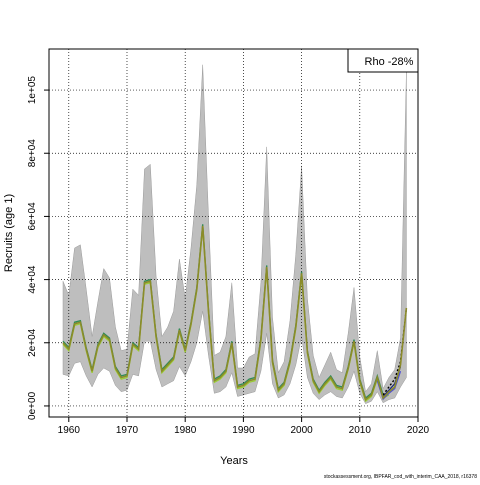  I want to click on x-tick-label: 1960, so click(69, 430).